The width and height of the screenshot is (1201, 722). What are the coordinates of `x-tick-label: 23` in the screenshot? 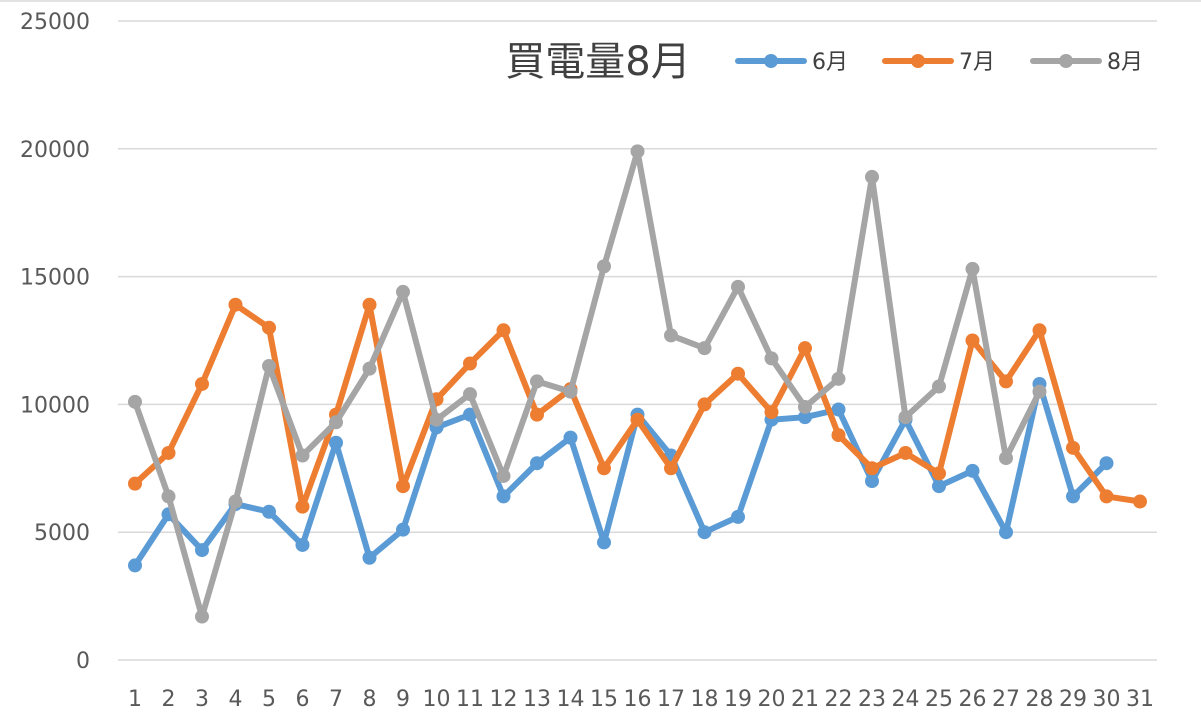 It's located at (872, 699).